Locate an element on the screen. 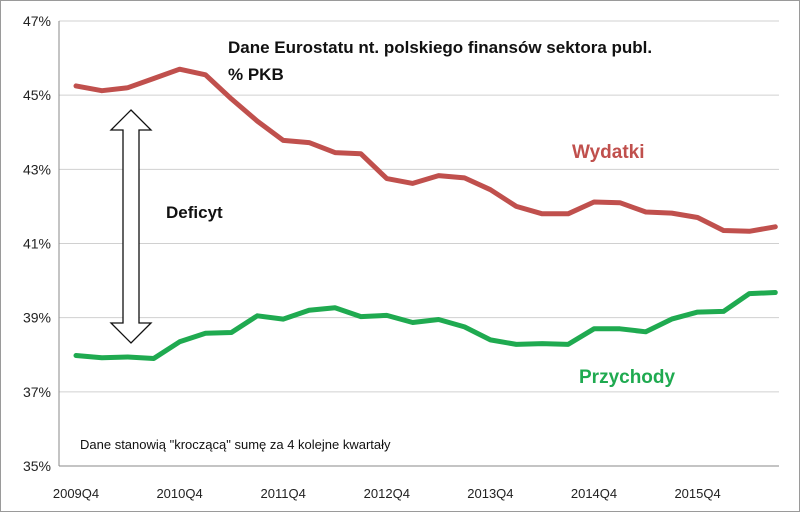 This screenshot has height=513, width=800. x-tick-label: 2010Q4 is located at coordinates (179, 493).